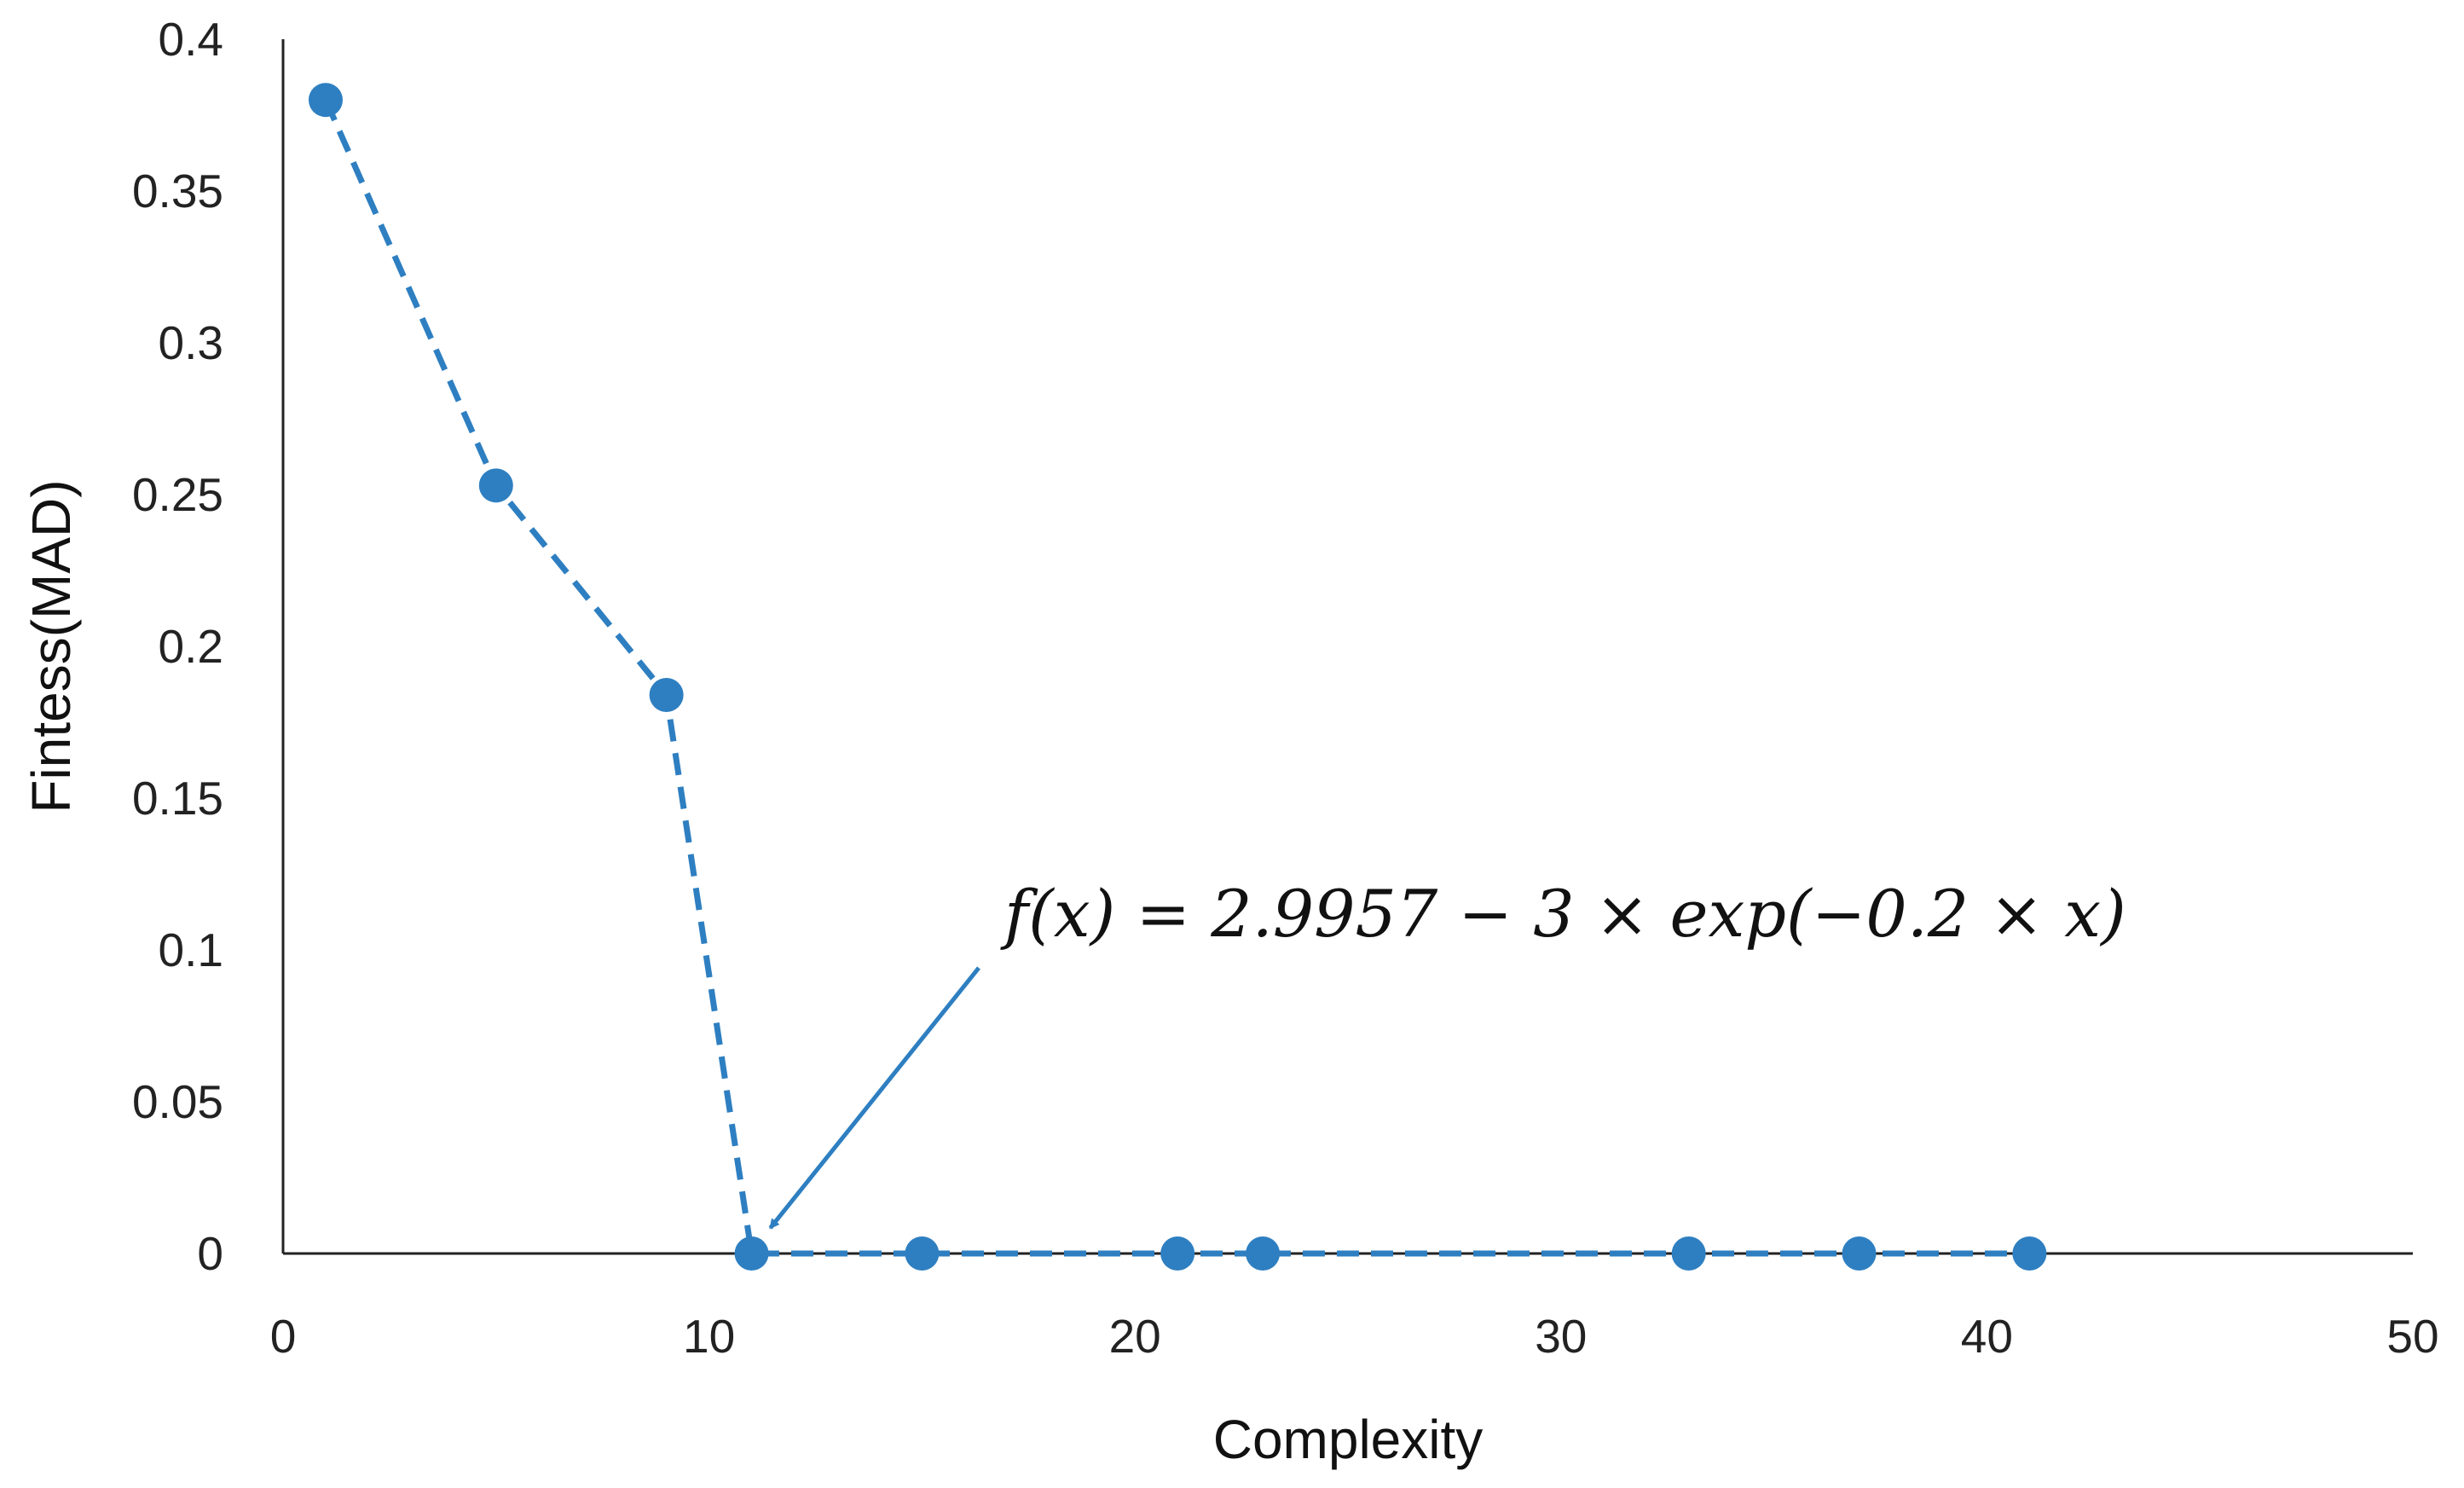 The height and width of the screenshot is (1488, 2464). Describe the element at coordinates (51, 646) in the screenshot. I see `y-axis-title: Fintess(MAD)` at that location.